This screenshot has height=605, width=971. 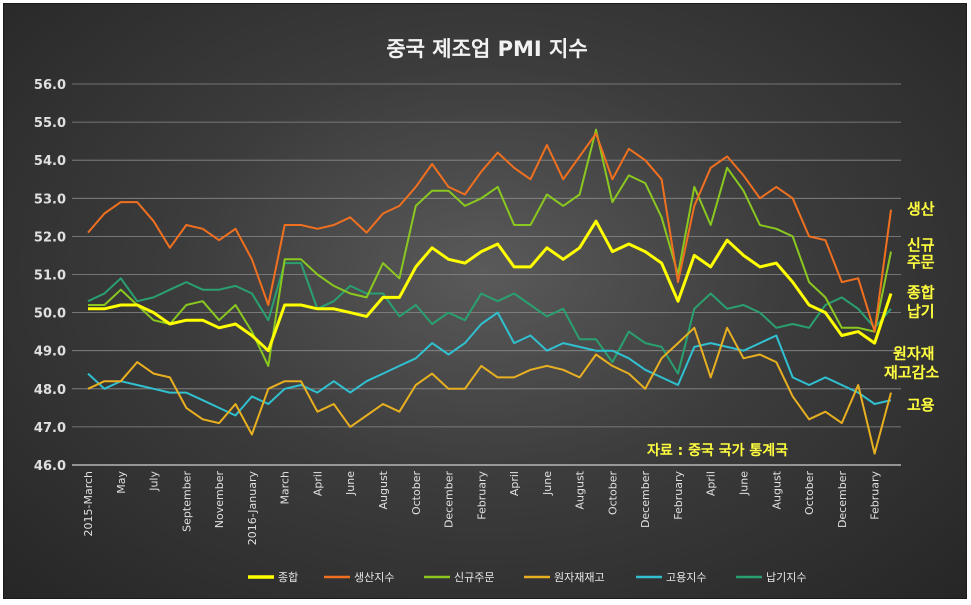 What do you see at coordinates (374, 577) in the screenshot?
I see `legend-label: 생산지수` at bounding box center [374, 577].